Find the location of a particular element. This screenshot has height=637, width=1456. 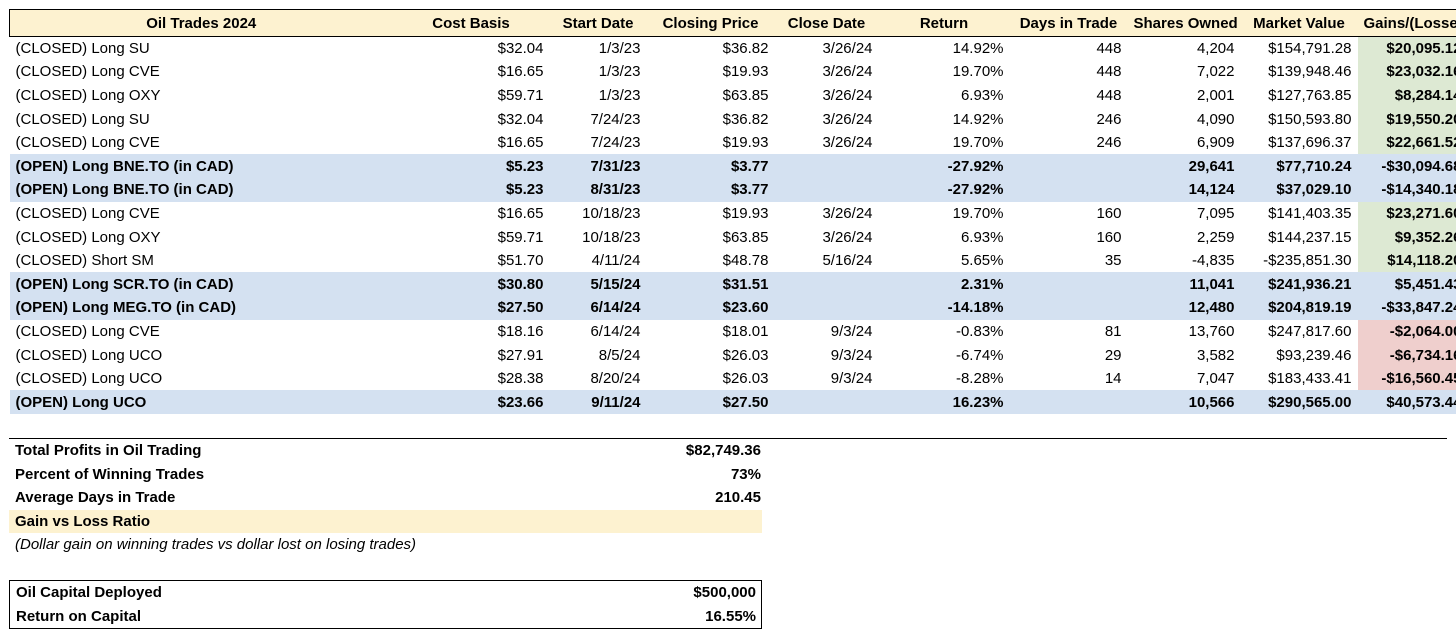

cell-closing-price: $48.78 is located at coordinates (745, 261).